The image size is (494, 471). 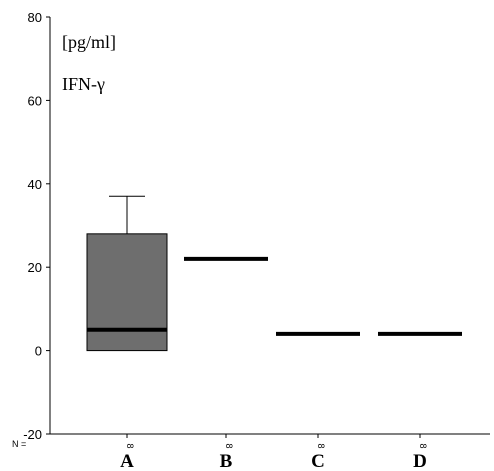 I want to click on box-A, so click(x=127, y=292).